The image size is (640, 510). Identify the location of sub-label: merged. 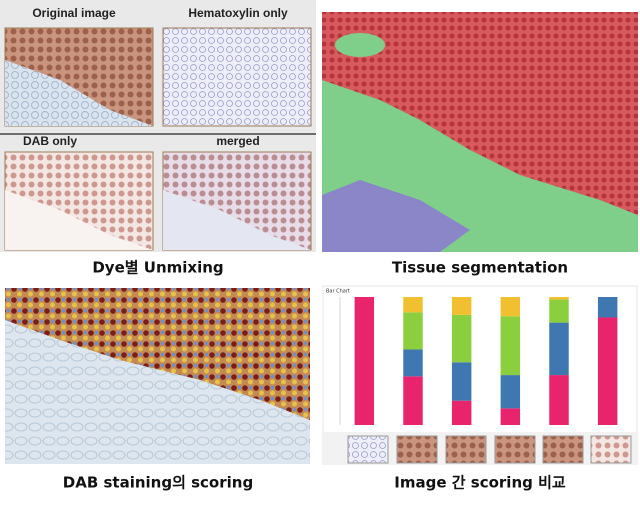
(237, 141).